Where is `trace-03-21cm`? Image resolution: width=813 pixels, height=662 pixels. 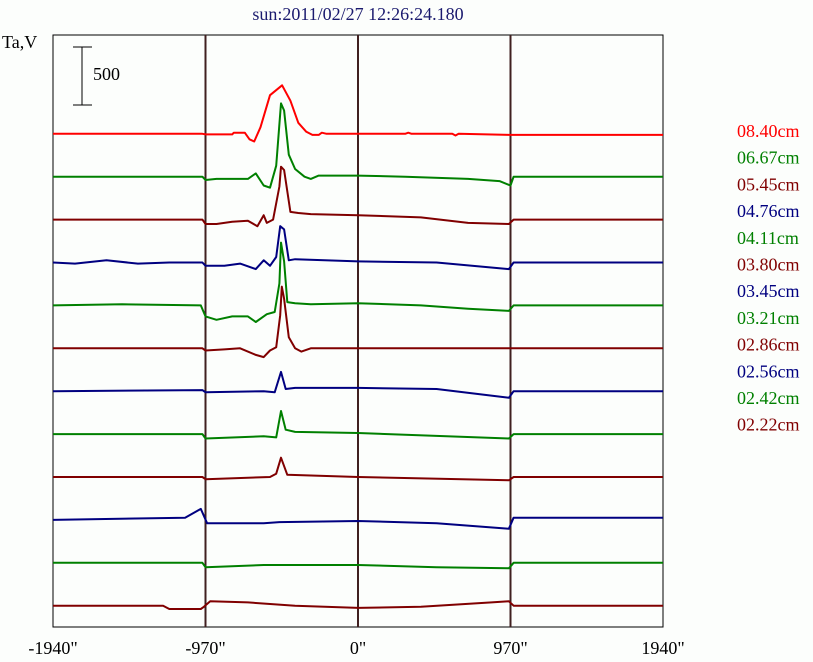 trace-03-21cm is located at coordinates (358, 425).